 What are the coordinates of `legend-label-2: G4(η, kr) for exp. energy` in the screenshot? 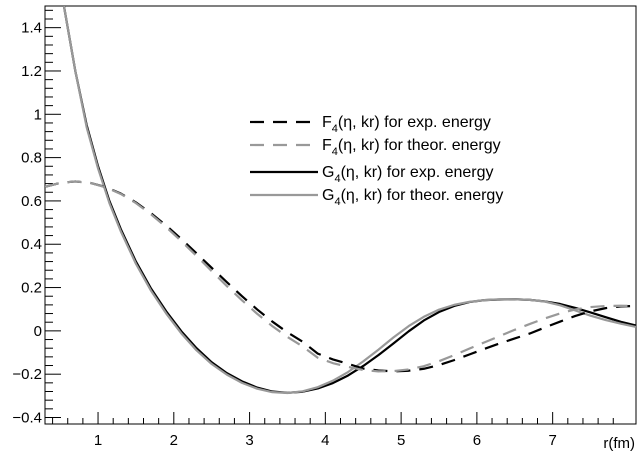 It's located at (408, 174).